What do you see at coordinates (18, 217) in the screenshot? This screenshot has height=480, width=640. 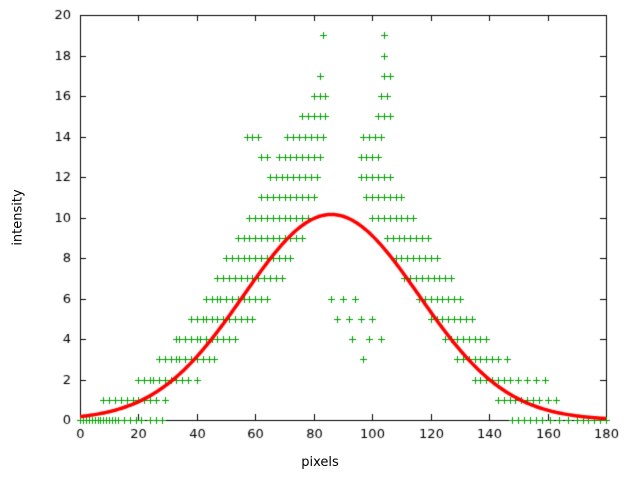 I see `y-axis-label: intensity` at bounding box center [18, 217].